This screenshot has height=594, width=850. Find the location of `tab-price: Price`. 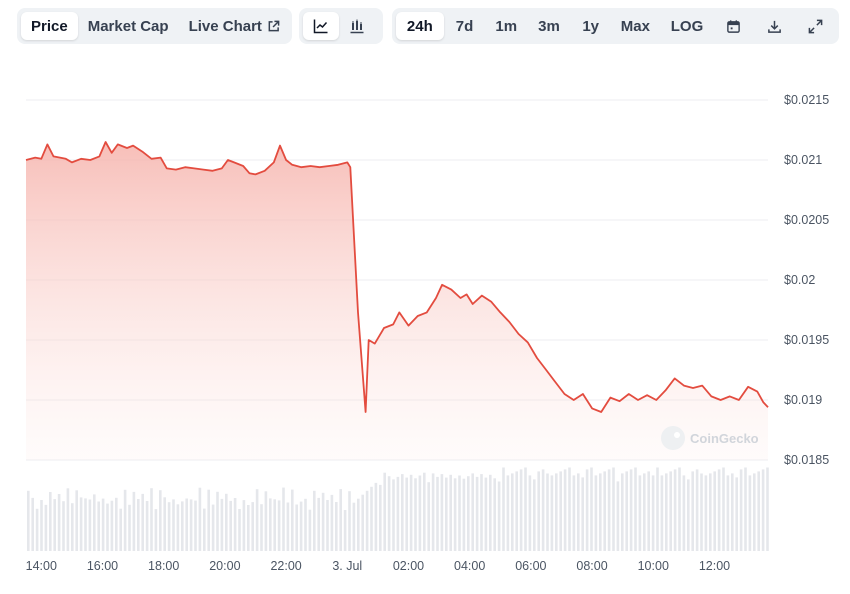

tab-price: Price is located at coordinates (49, 26).